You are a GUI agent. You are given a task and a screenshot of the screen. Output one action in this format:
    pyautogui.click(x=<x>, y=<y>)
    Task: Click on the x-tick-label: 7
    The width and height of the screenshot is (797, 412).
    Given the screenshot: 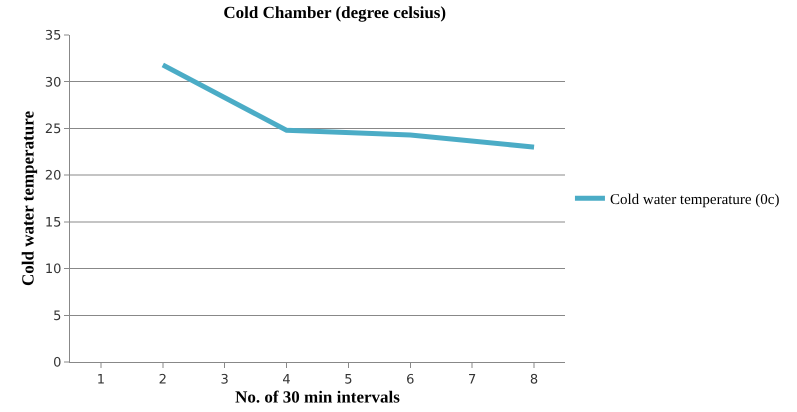 What is the action you would take?
    pyautogui.click(x=472, y=380)
    